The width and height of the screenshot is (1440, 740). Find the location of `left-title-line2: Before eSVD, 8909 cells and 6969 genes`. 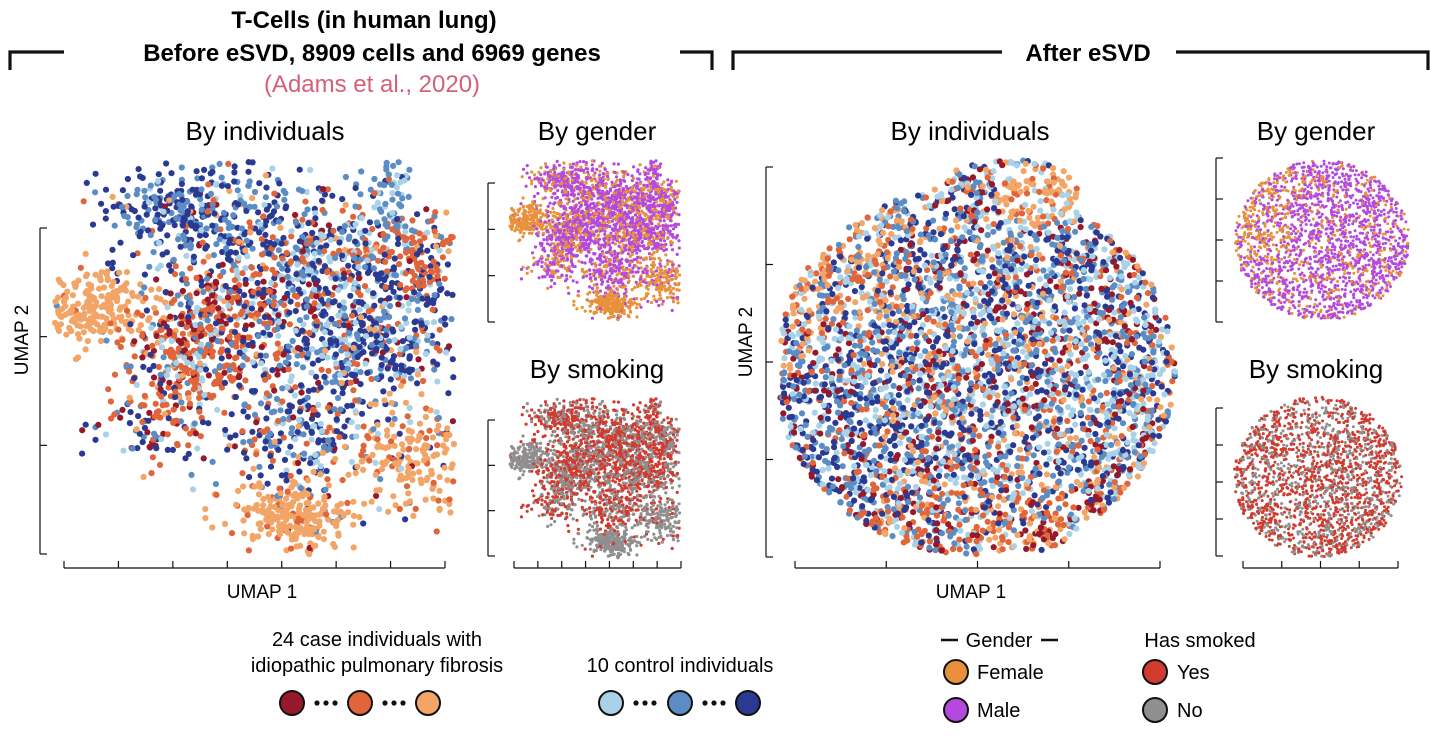

left-title-line2: Before eSVD, 8909 cells and 6969 genes is located at coordinates (372, 53).